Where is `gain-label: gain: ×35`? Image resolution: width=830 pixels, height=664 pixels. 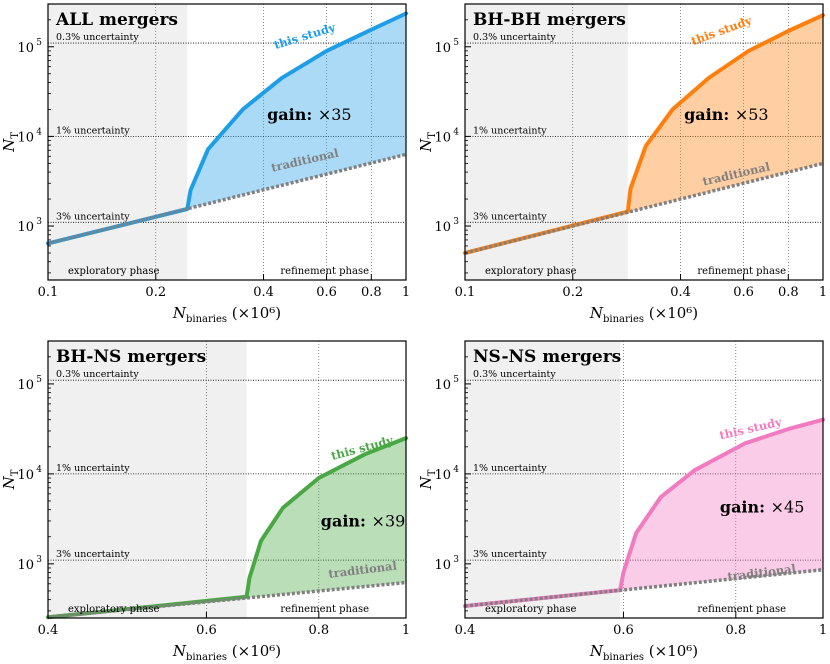
gain-label: gain: ×35 is located at coordinates (309, 114).